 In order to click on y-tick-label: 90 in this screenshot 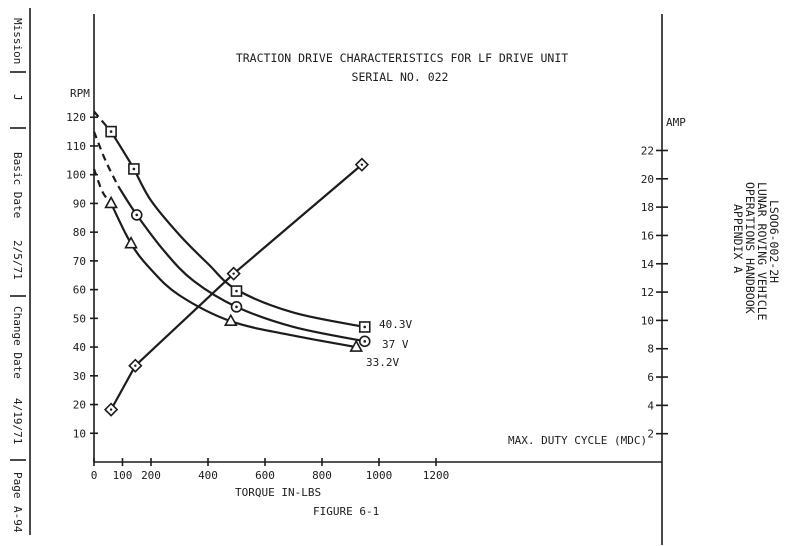, I will do `click(79, 203)`.